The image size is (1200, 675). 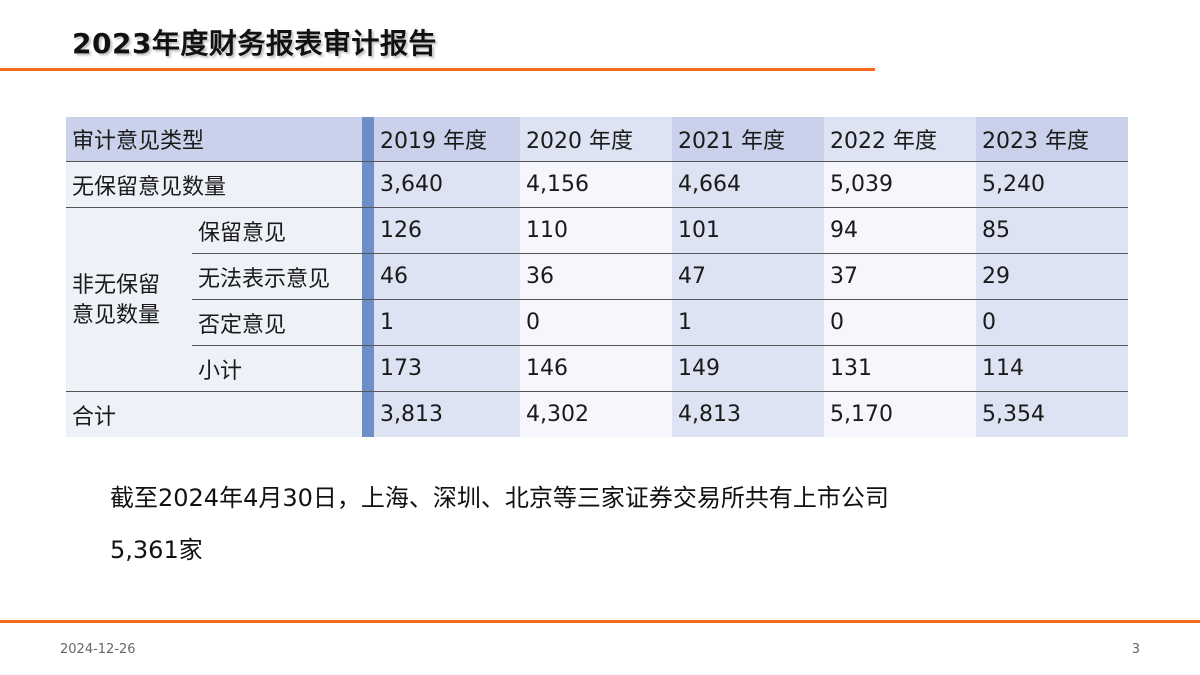 What do you see at coordinates (1052, 276) in the screenshot?
I see `table-cell: 29` at bounding box center [1052, 276].